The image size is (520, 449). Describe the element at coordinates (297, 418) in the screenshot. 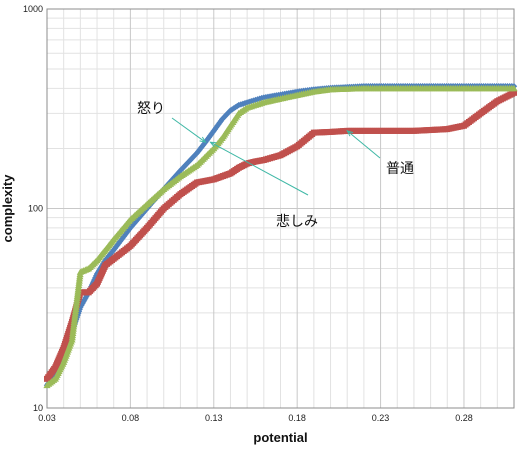

I see `x-tick-label: 0.18` at that location.